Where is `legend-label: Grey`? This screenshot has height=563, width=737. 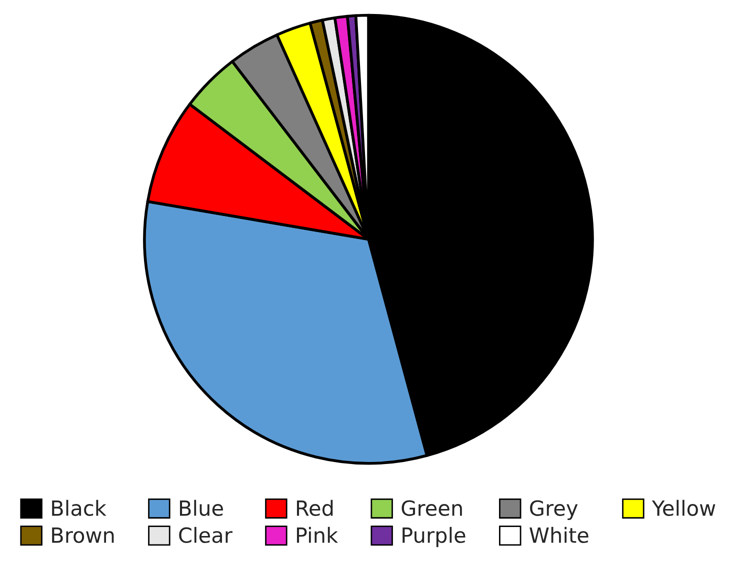 legend-label: Grey is located at coordinates (554, 510).